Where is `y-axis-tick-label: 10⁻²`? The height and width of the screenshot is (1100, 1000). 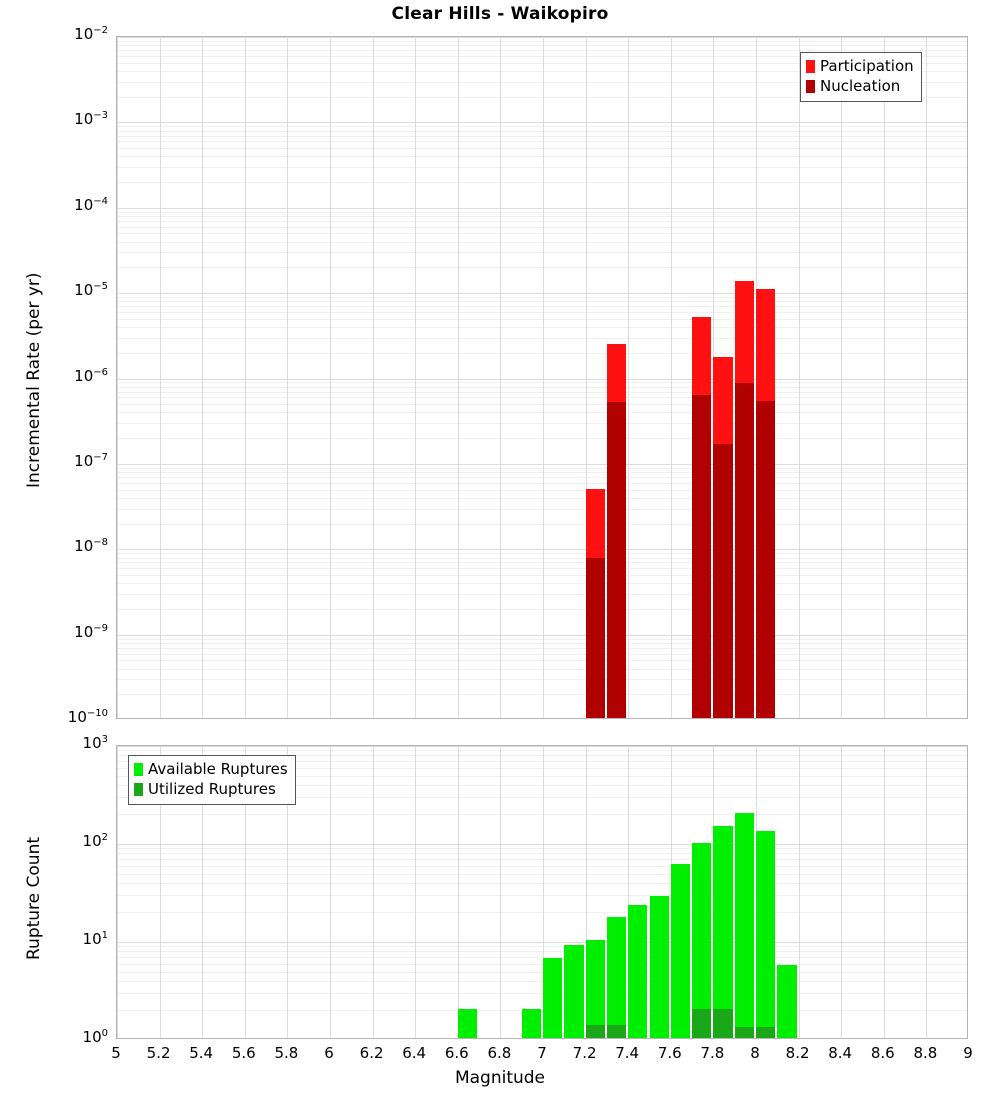 y-axis-tick-label: 10⁻² is located at coordinates (91, 34).